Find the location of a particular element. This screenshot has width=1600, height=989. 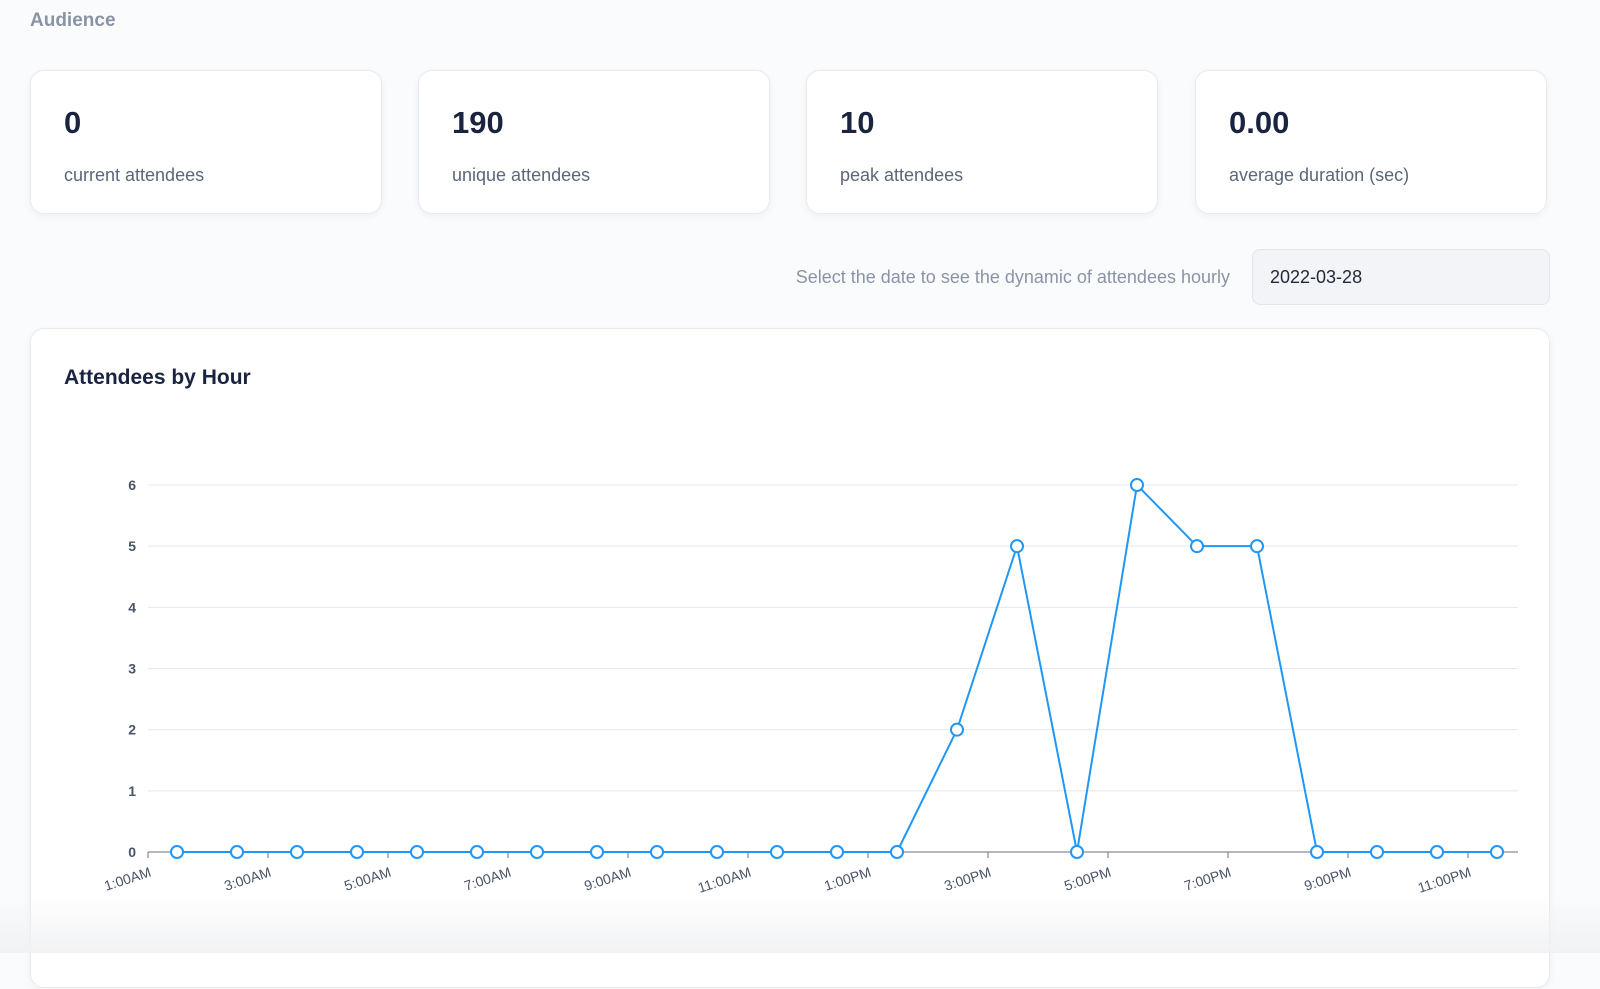

x-tick-label: 1:00PM is located at coordinates (847, 879).